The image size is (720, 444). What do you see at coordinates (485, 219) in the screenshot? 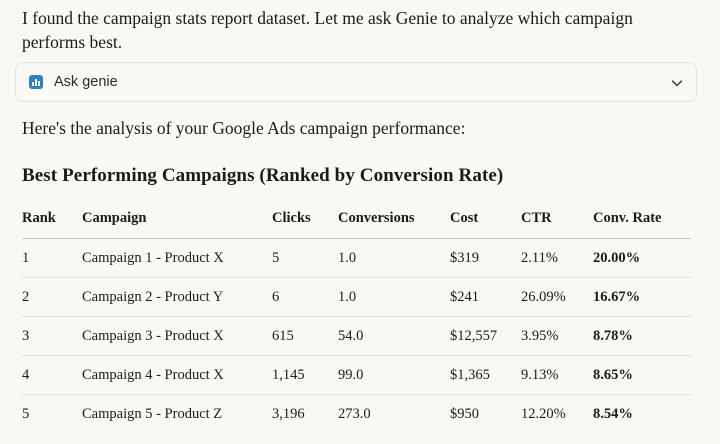
I see `header-cost: Cost` at bounding box center [485, 219].